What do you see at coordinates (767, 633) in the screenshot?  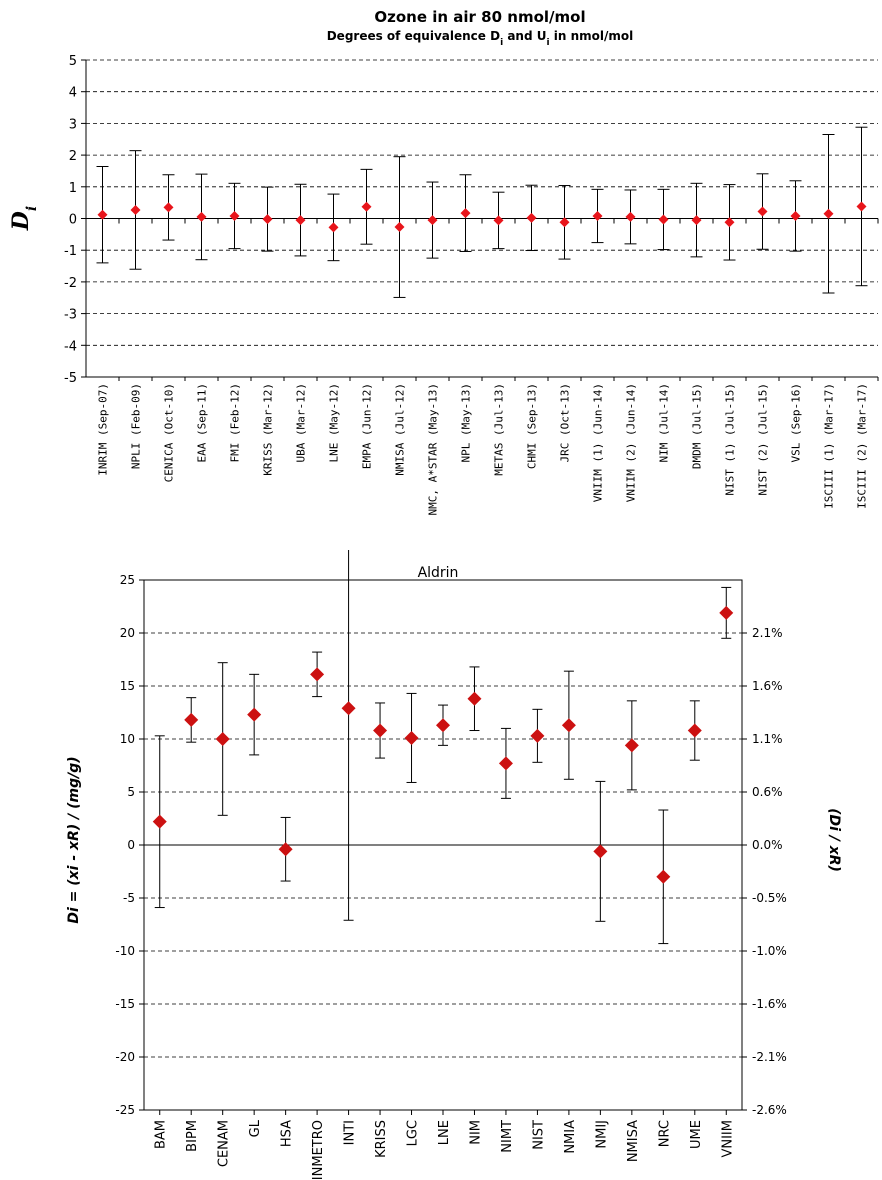 I see `chart2-right-tick-label: 2.1%` at bounding box center [767, 633].